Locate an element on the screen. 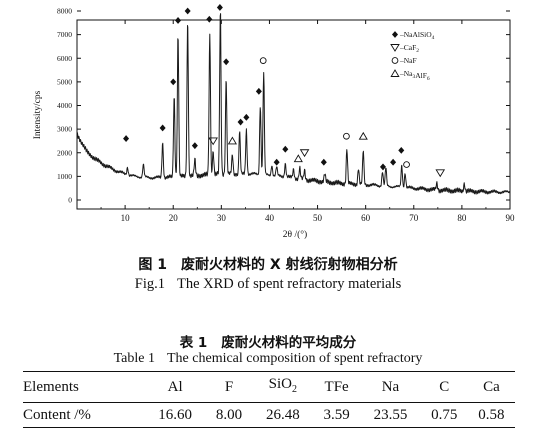  table-number-cn: 表 1 is located at coordinates (193, 343).